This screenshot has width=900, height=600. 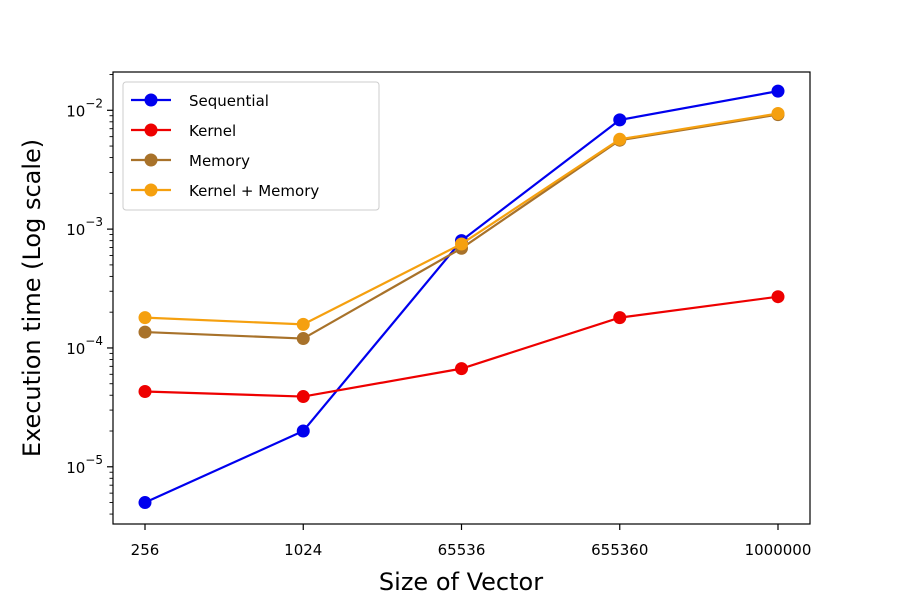 I want to click on legend-label: Kernel, so click(x=212, y=131).